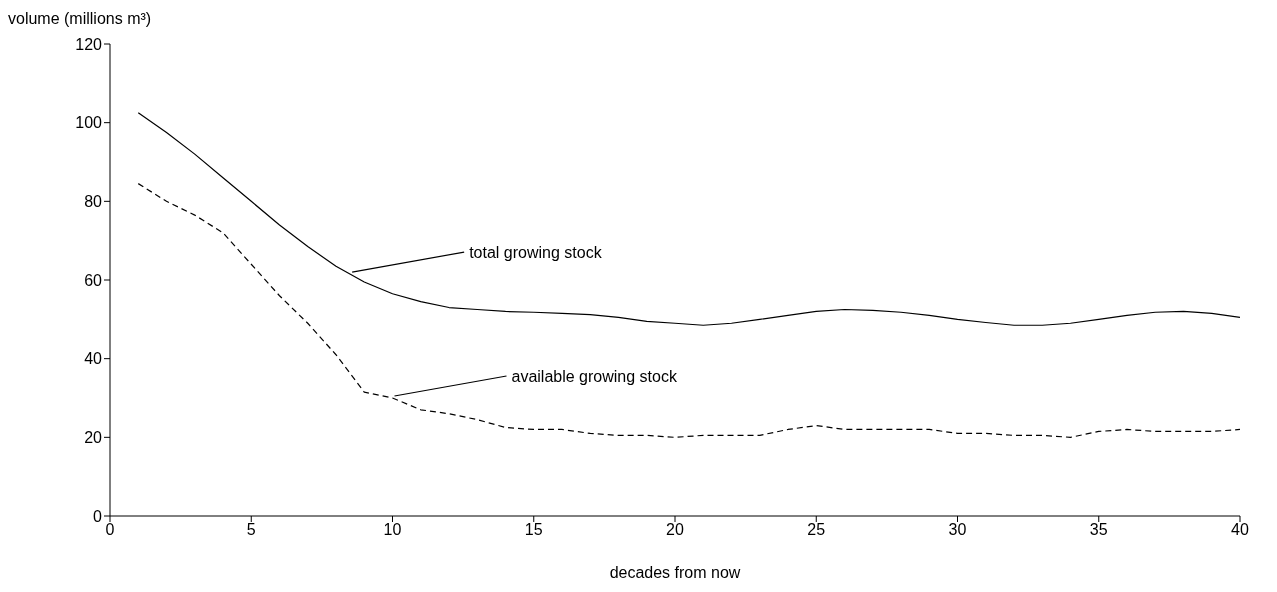 Image resolution: width=1277 pixels, height=592 pixels. I want to click on x-tick-label: 30, so click(957, 530).